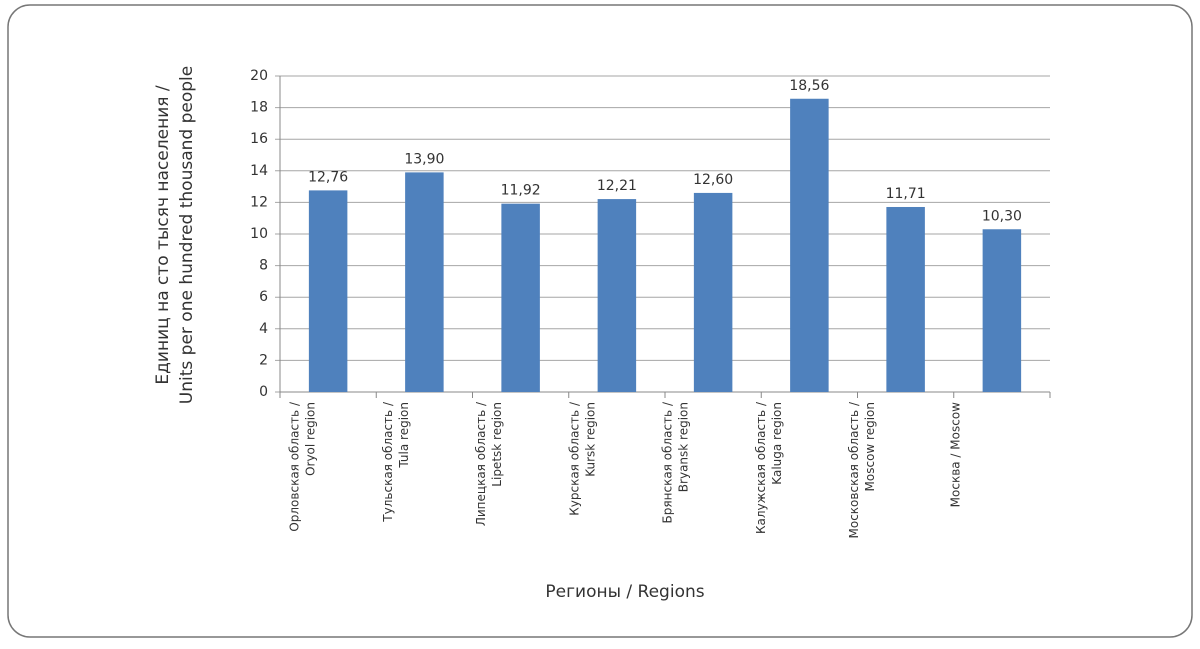  I want to click on value-label: 12,21, so click(617, 186).